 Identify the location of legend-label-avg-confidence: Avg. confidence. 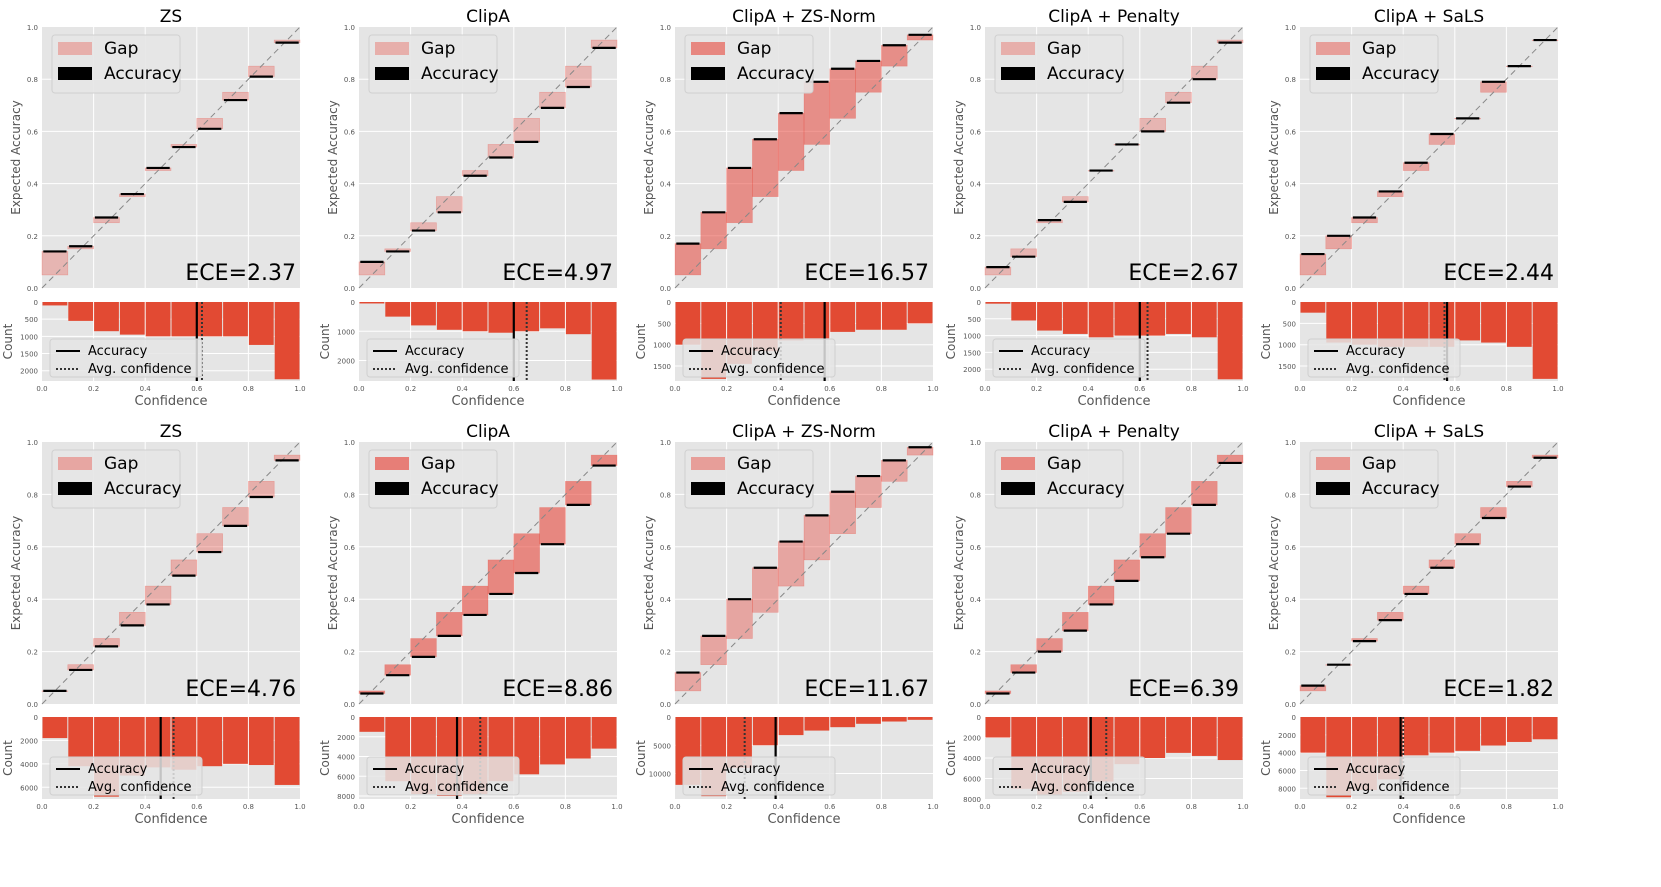
(1398, 369).